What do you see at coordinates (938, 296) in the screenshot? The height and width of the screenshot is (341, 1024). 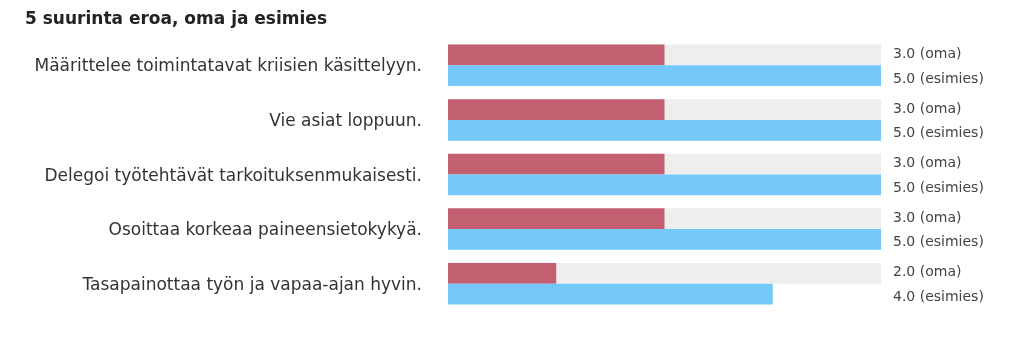 I see `data-label: 4.0 (esimies)` at bounding box center [938, 296].